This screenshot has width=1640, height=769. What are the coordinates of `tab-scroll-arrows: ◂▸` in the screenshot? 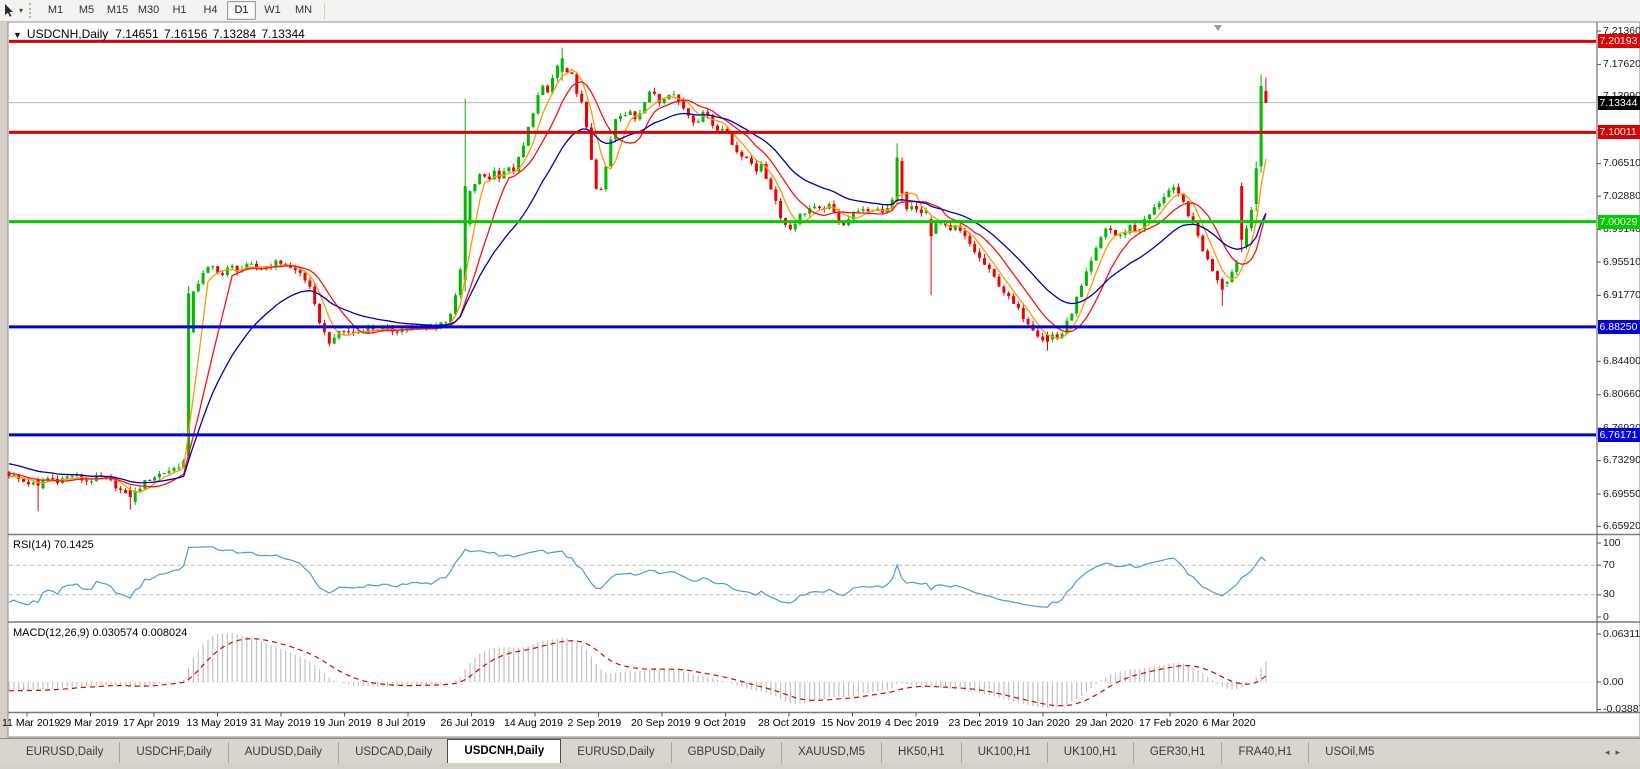 It's located at (1615, 752).